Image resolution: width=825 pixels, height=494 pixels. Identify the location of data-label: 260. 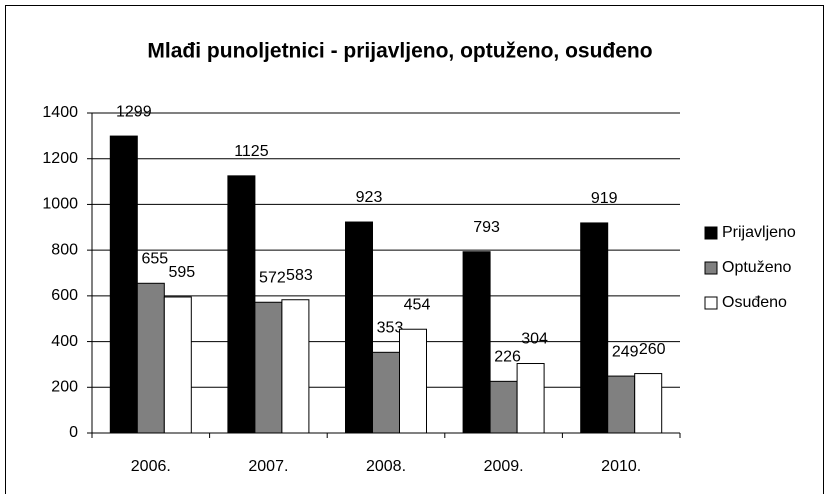
(652, 349).